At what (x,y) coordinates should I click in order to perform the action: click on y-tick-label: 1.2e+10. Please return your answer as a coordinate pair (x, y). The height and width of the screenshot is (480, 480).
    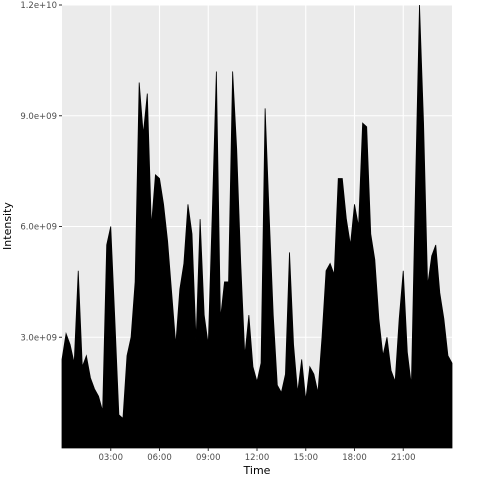
    Looking at the image, I should click on (38, 6).